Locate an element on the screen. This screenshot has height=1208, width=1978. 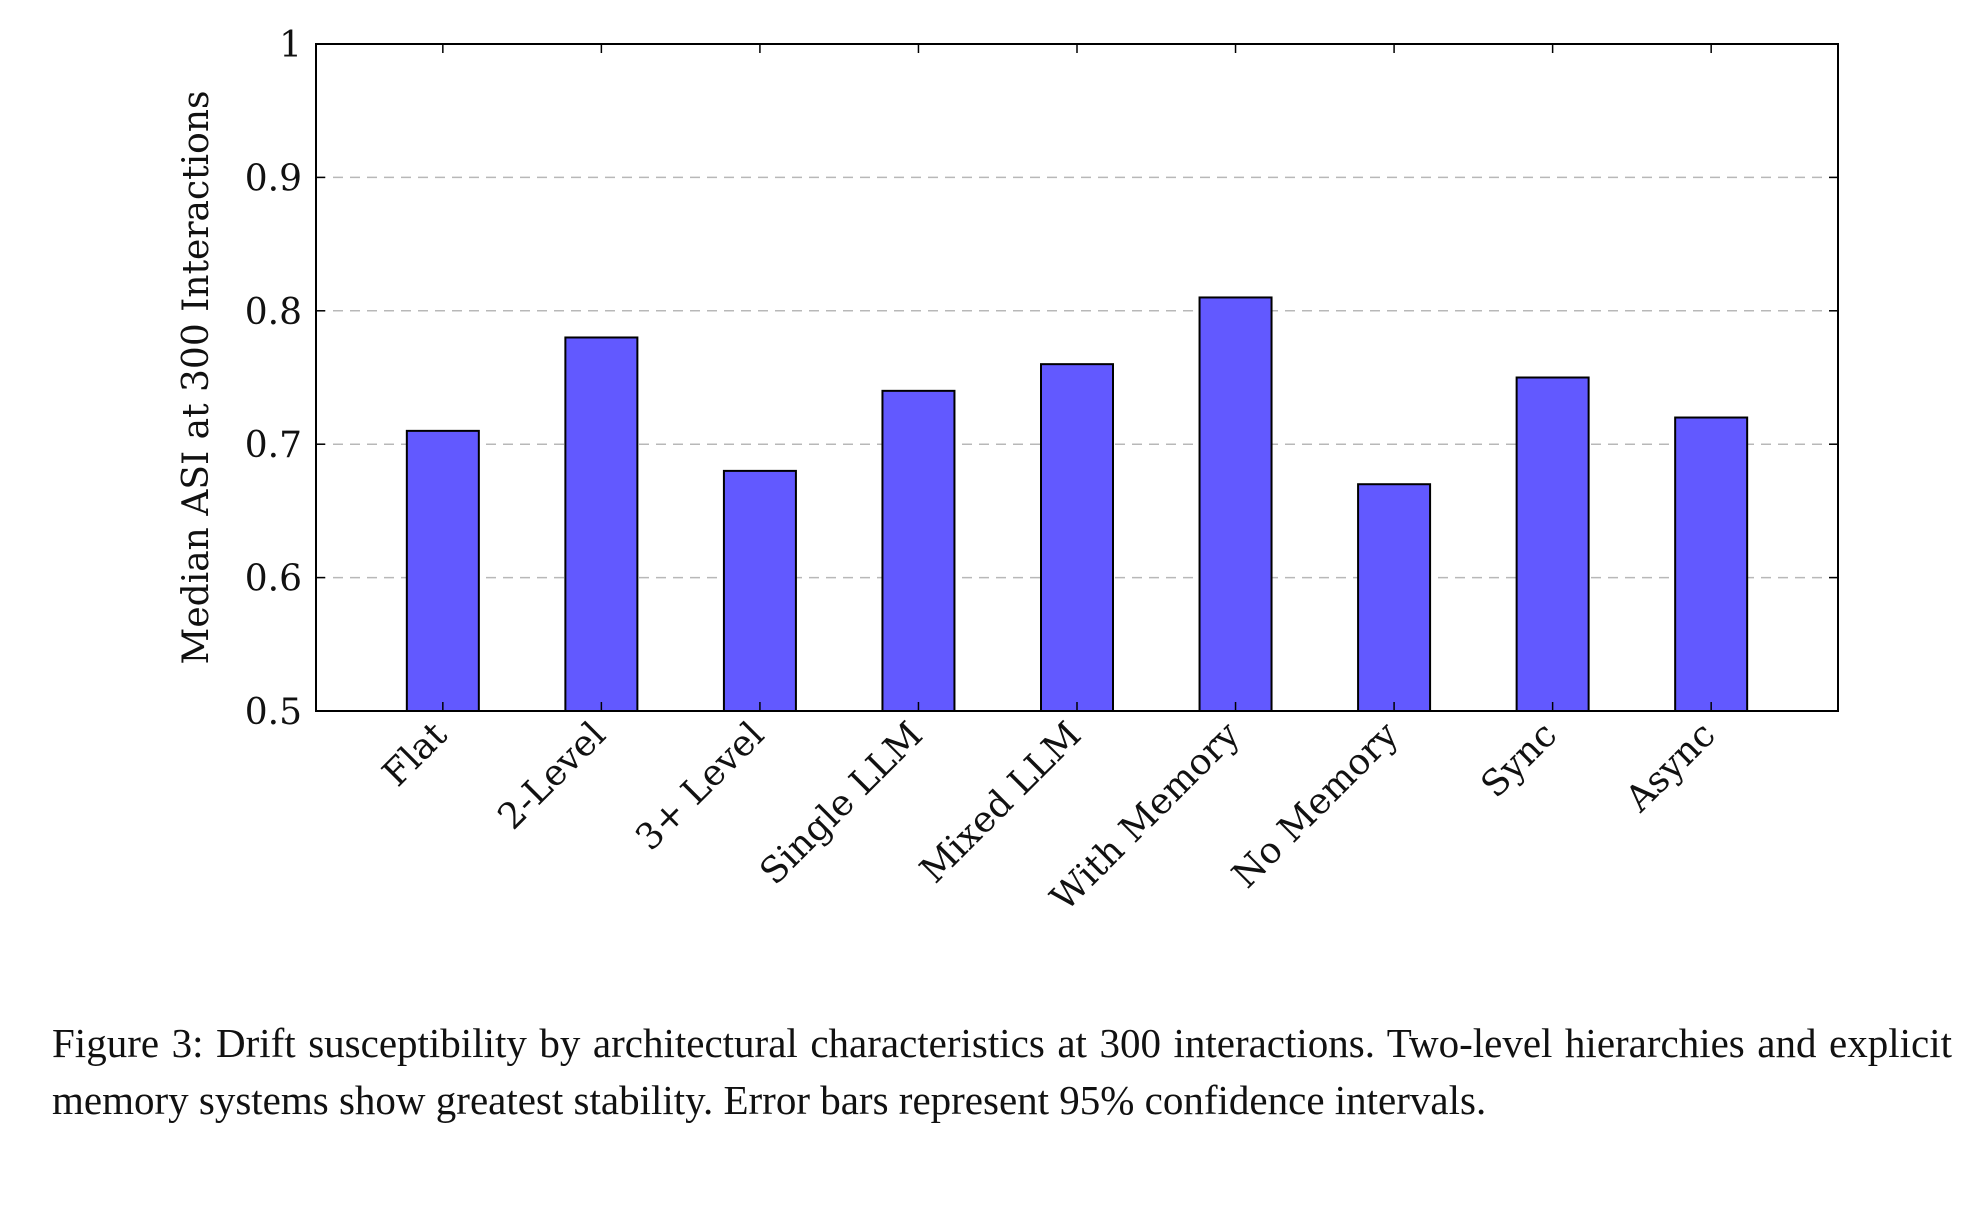
y-tick-label: 0.9 is located at coordinates (273, 178).